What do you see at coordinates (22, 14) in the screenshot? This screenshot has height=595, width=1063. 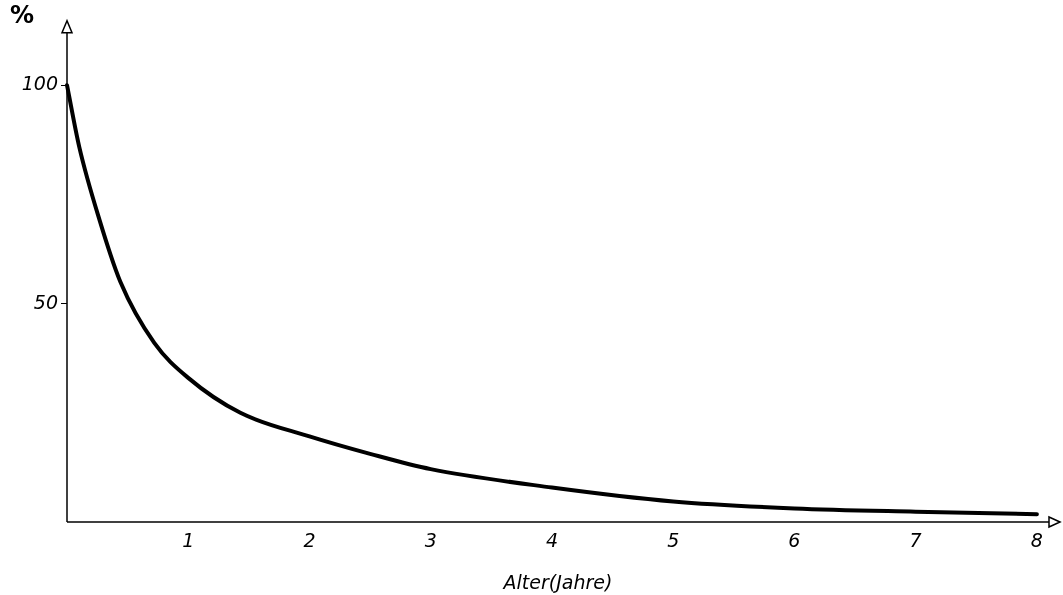 I see `y-axis-title: %` at bounding box center [22, 14].